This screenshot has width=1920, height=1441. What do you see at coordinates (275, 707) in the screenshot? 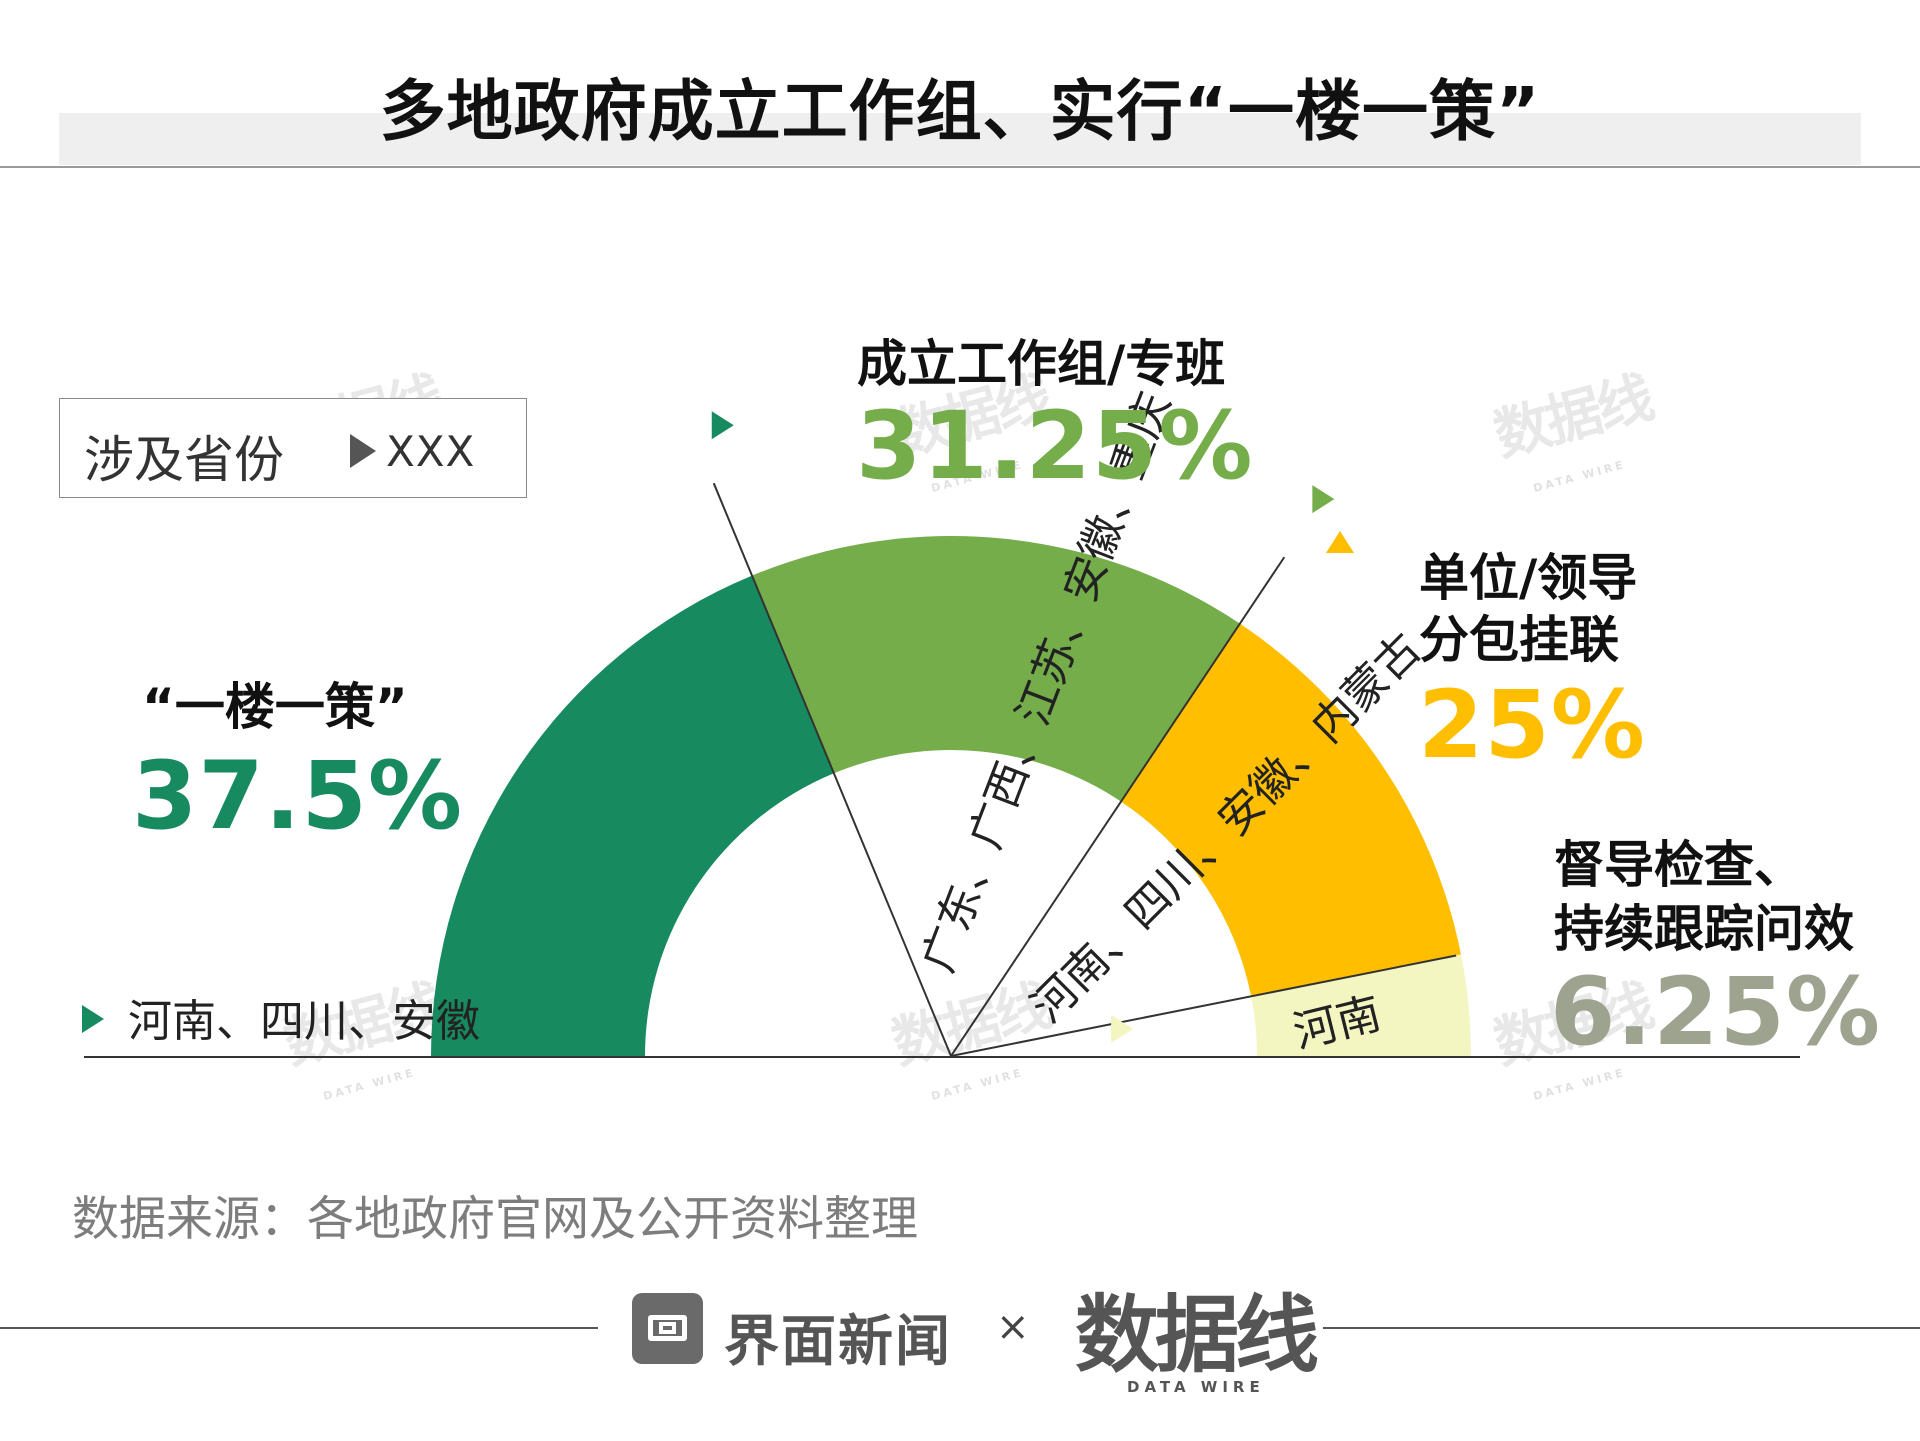
I see `slice-1-name: “一楼一策”` at bounding box center [275, 707].